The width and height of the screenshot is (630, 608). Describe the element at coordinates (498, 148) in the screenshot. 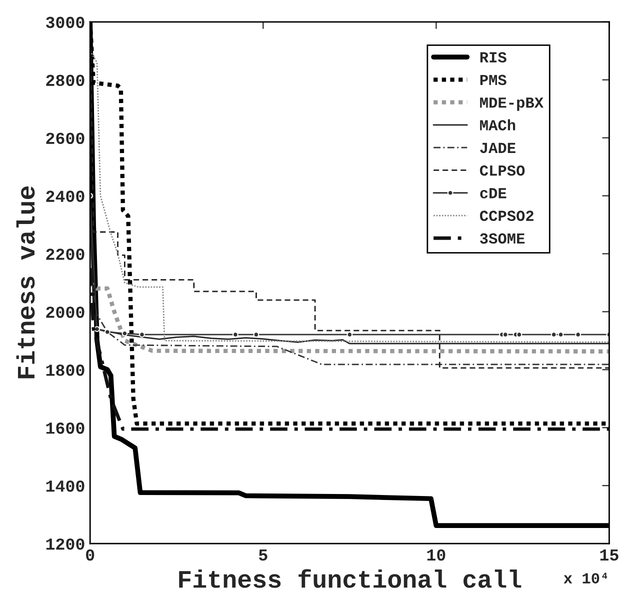

I see `legend-label: JADE` at that location.